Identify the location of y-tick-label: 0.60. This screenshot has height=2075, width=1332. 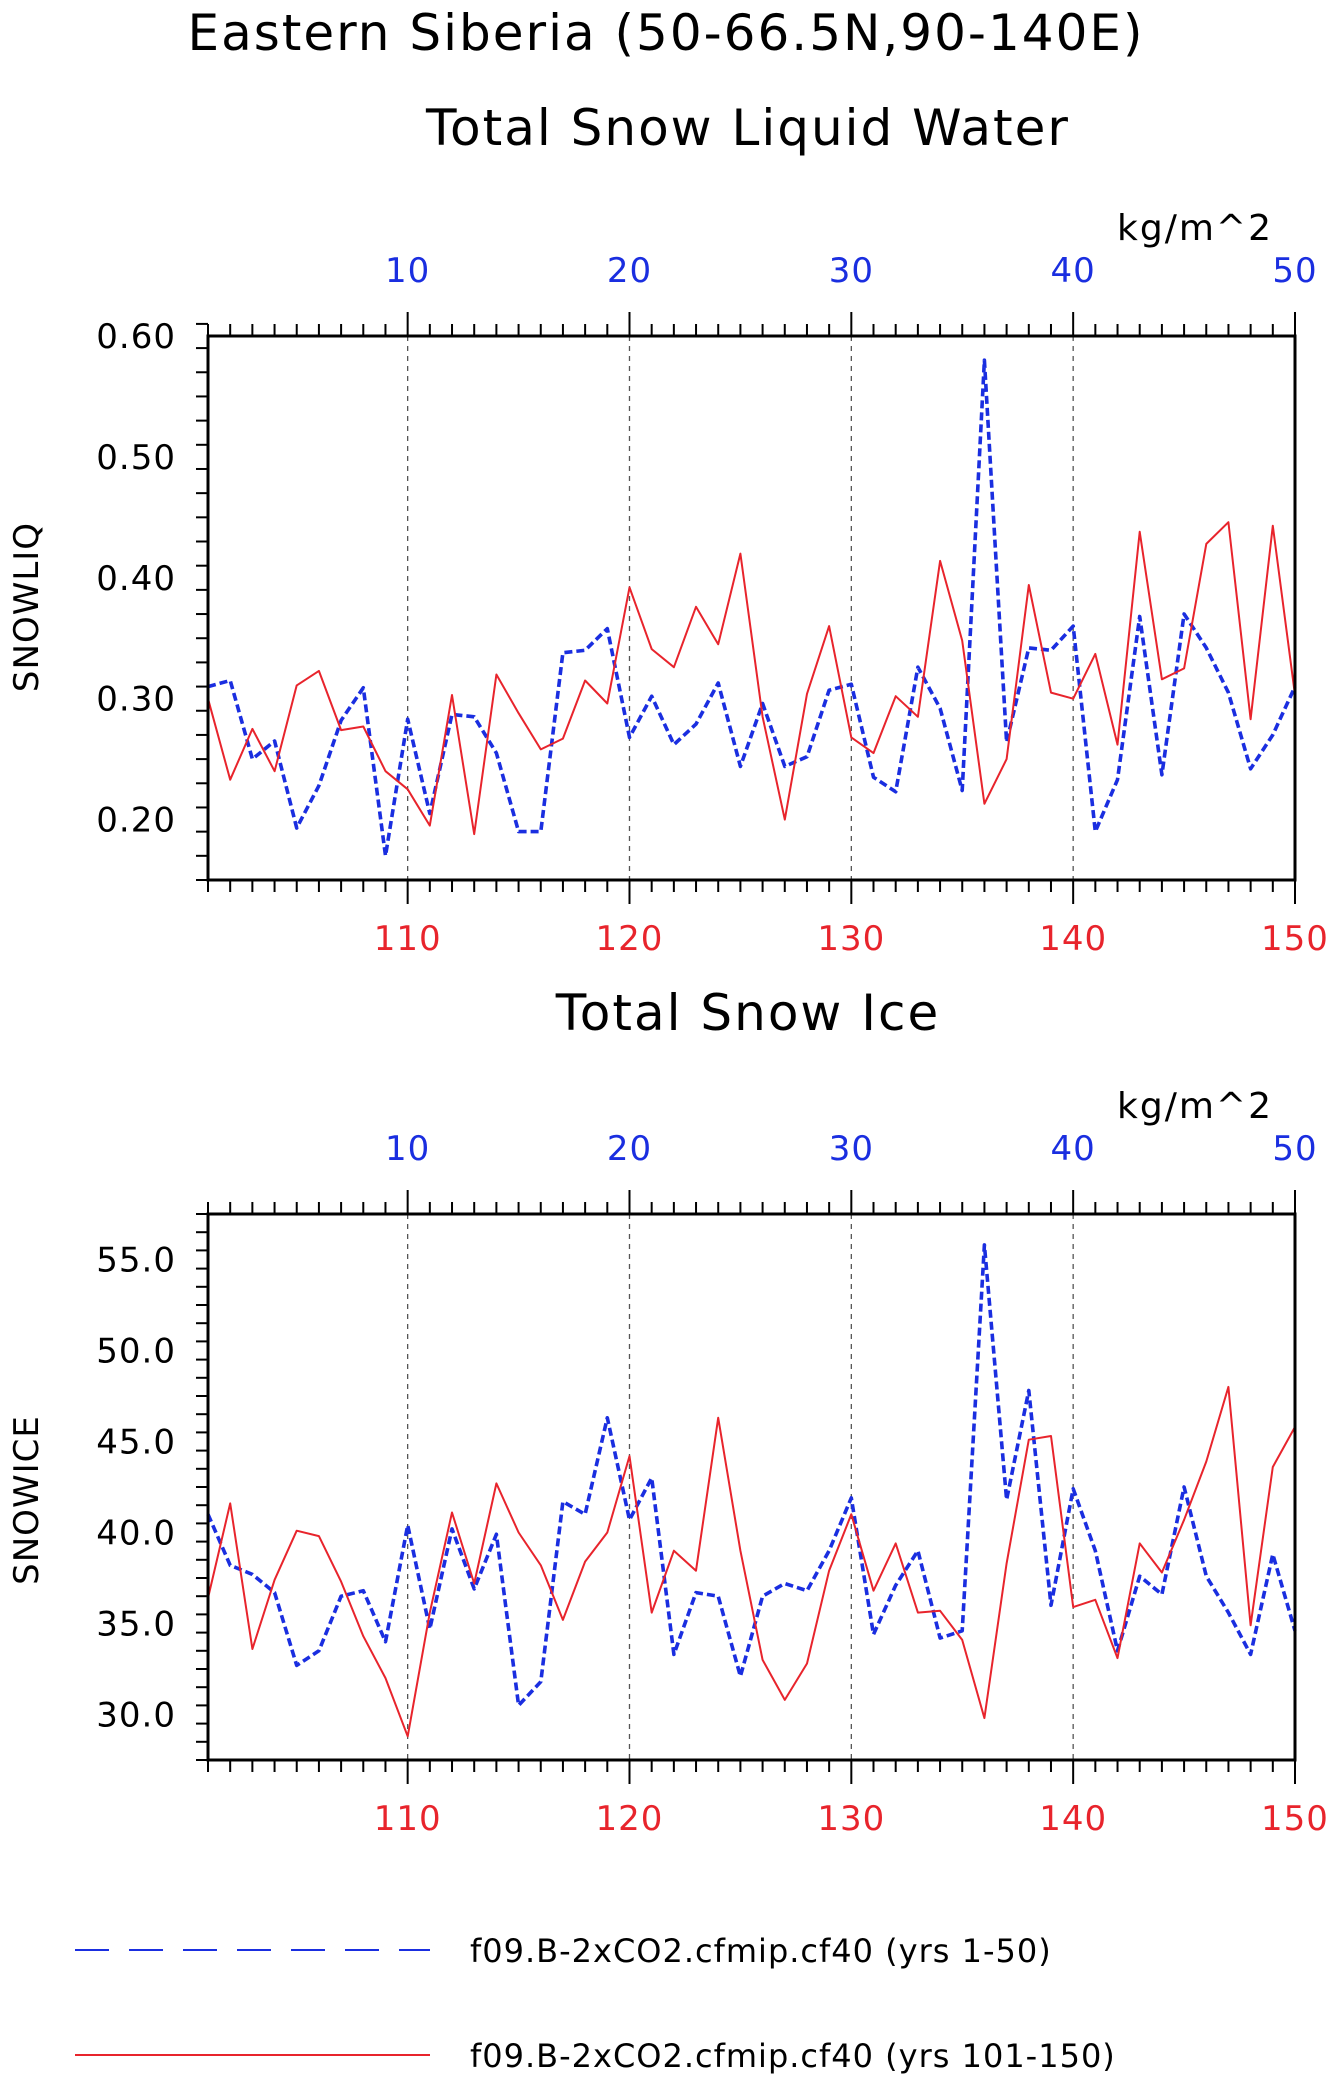
(136, 337).